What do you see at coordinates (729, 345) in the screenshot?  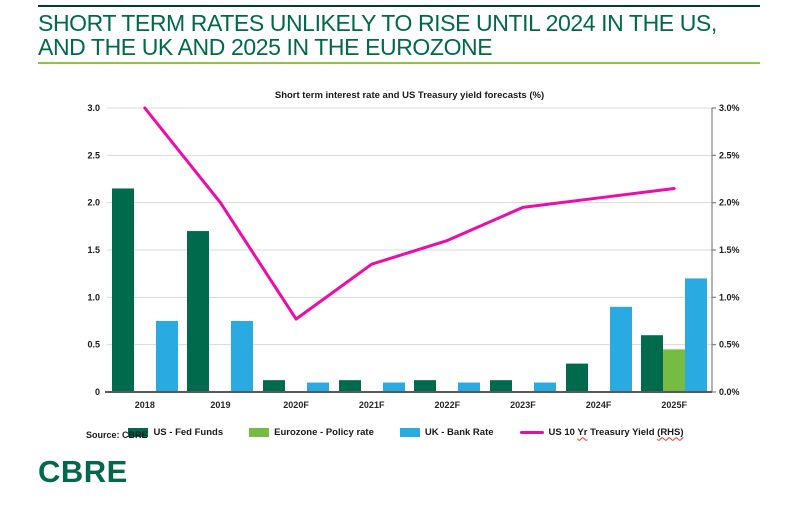 I see `right-axis-tick-label: 0.5%` at bounding box center [729, 345].